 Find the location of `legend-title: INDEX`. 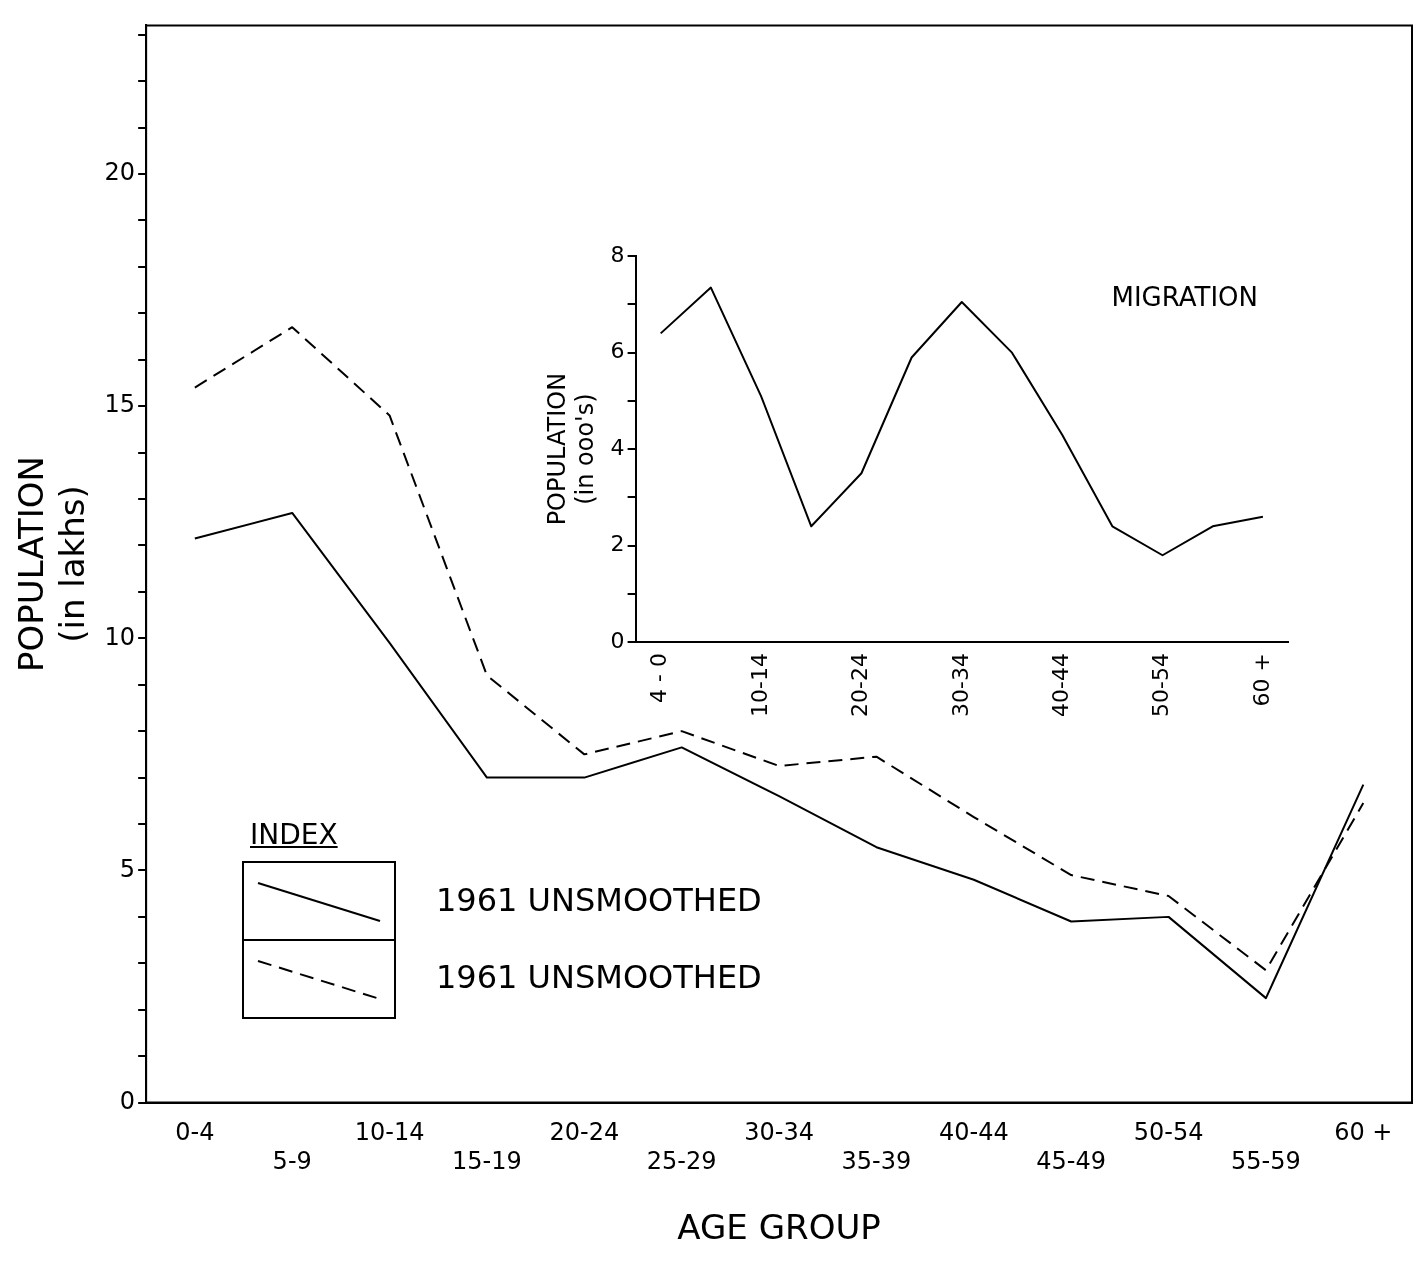

legend-title: INDEX is located at coordinates (294, 834).